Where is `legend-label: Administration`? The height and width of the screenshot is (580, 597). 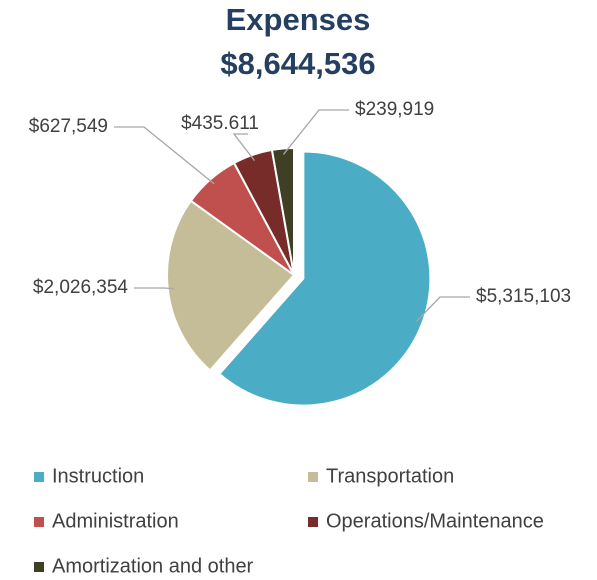
legend-label: Administration is located at coordinates (115, 521).